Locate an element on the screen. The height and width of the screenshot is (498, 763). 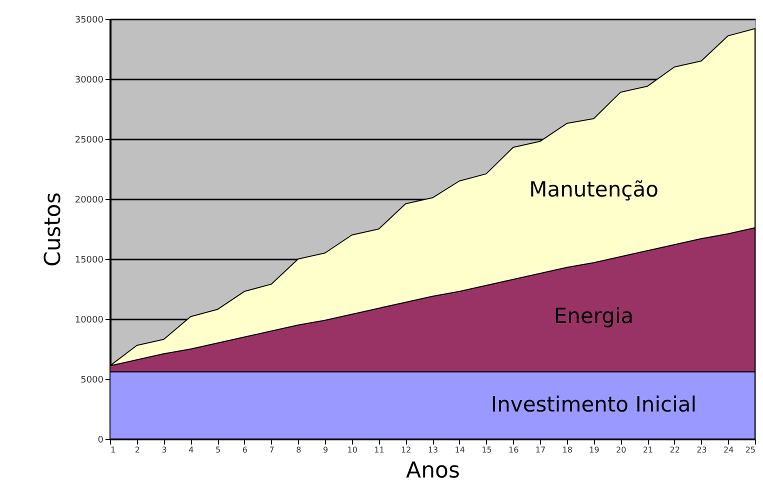
x-tick-label: 14 is located at coordinates (459, 450).